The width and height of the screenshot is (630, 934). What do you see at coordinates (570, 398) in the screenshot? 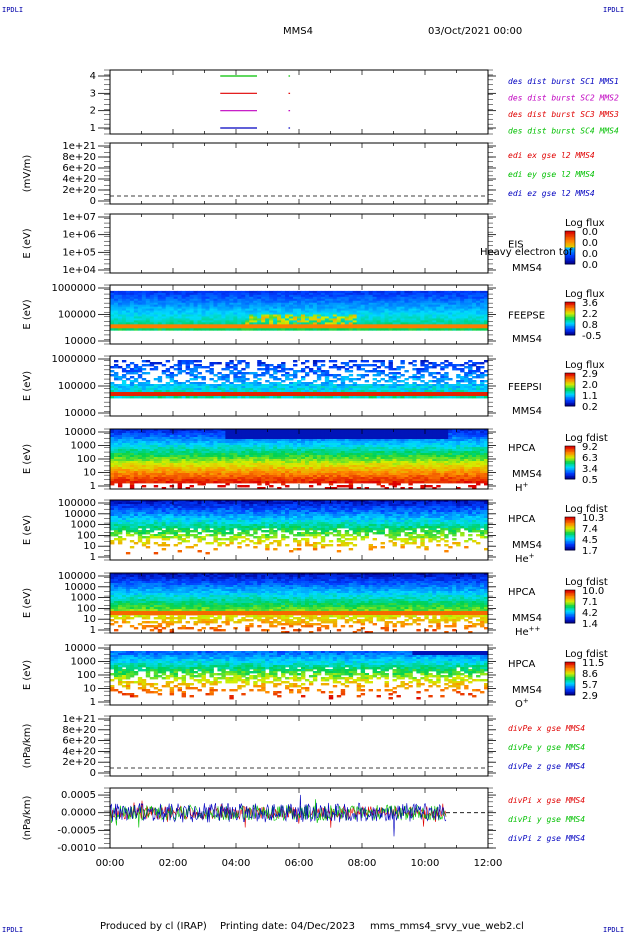
I see `colorbar-cell` at bounding box center [570, 398].